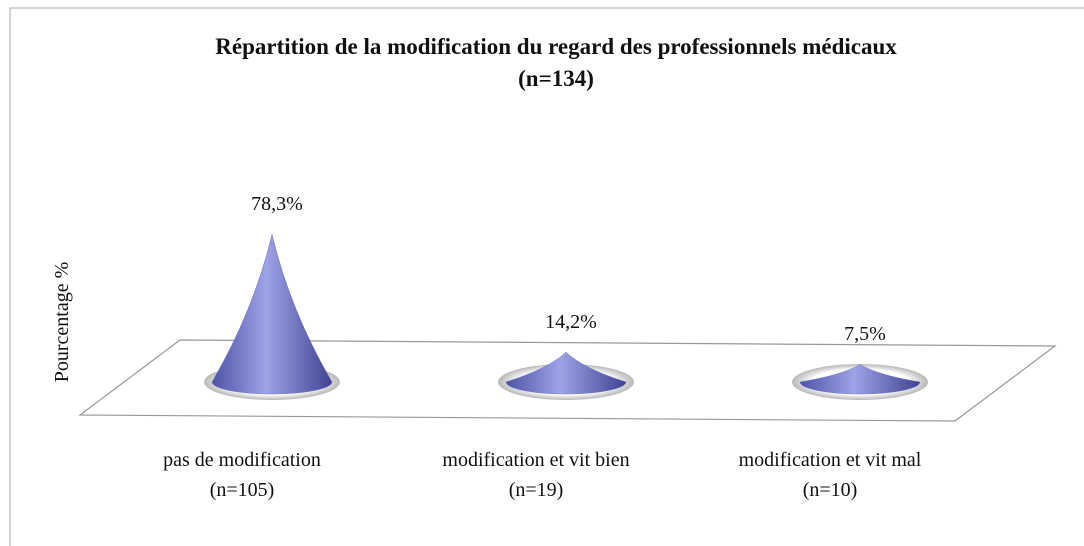 This screenshot has height=546, width=1084. I want to click on value-label: 7,5%, so click(865, 334).